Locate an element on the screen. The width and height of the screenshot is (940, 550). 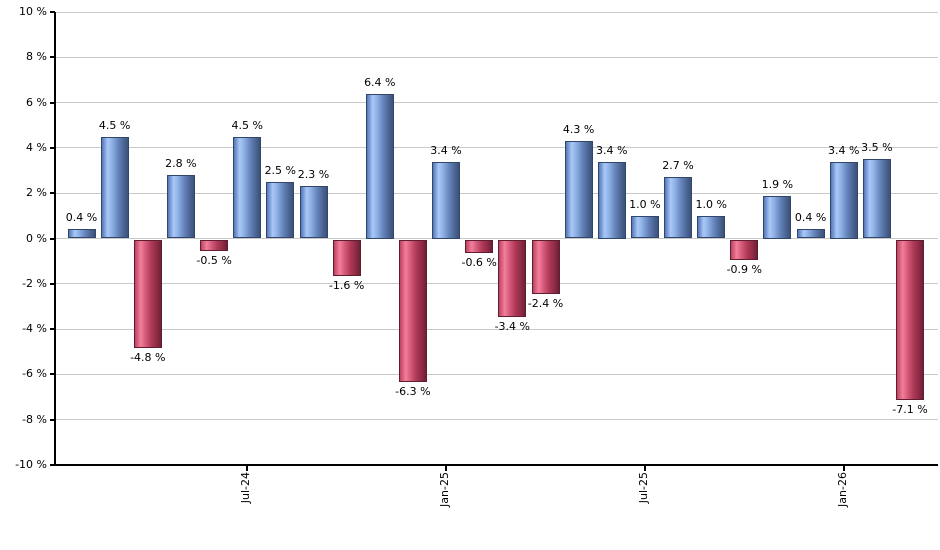
x-axis-tick-label: Jan-25 is located at coordinates (445, 491).